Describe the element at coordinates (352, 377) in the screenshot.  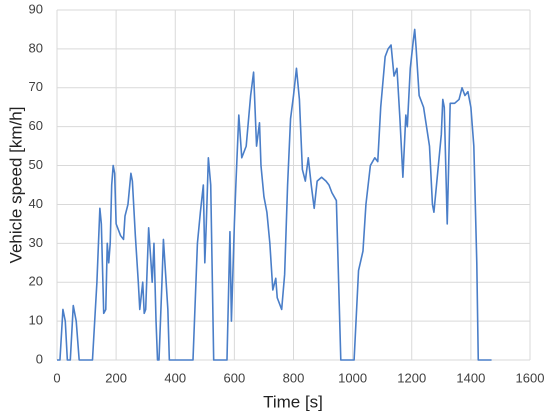
I see `x-tick-label: 1000` at that location.